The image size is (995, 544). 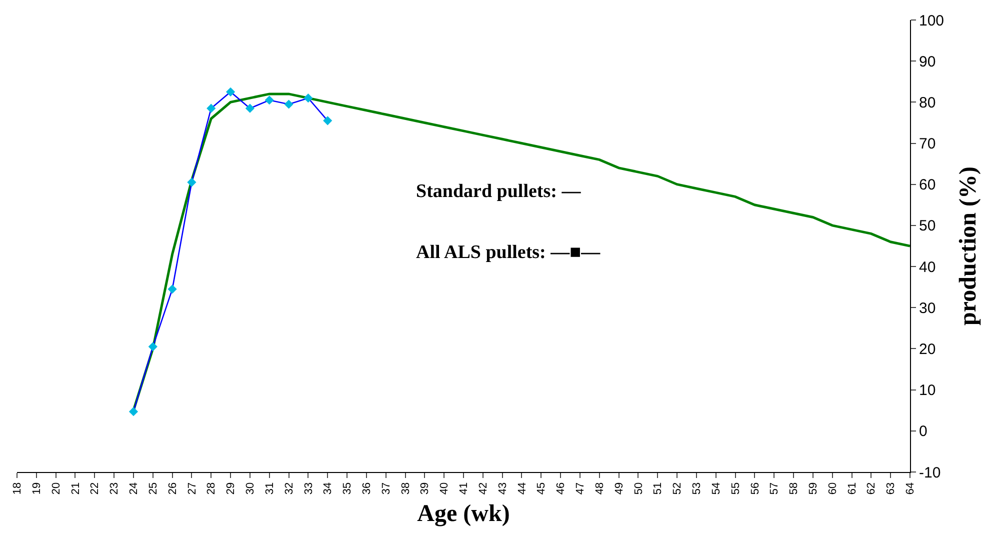 What do you see at coordinates (212, 488) in the screenshot?
I see `x-tick-label: 28` at bounding box center [212, 488].